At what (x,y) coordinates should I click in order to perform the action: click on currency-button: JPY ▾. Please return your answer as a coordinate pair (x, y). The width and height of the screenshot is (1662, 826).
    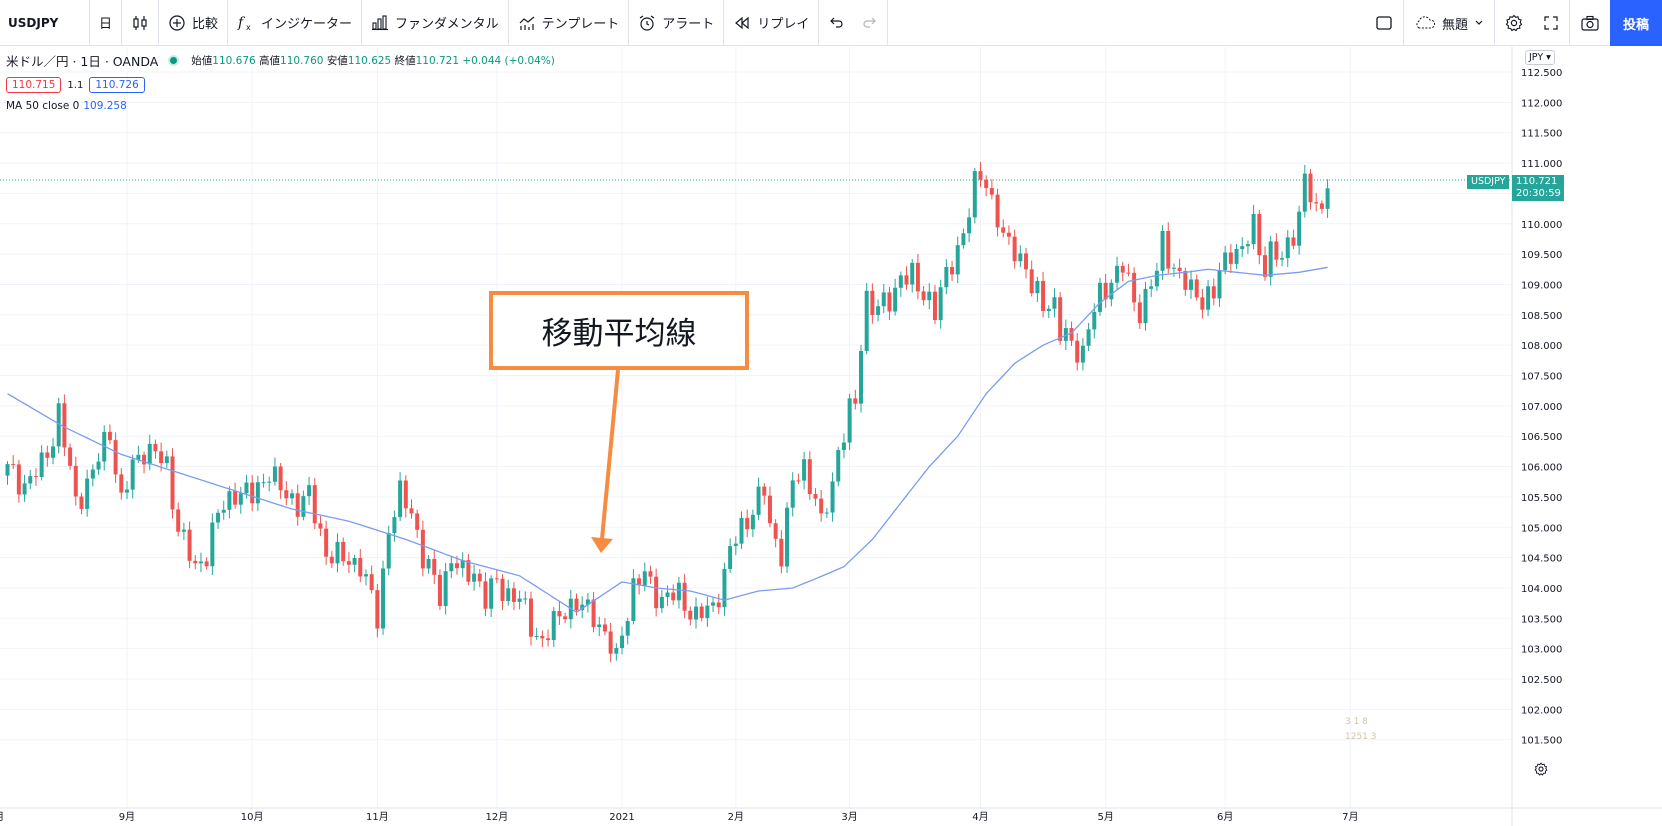
    Looking at the image, I should click on (1540, 57).